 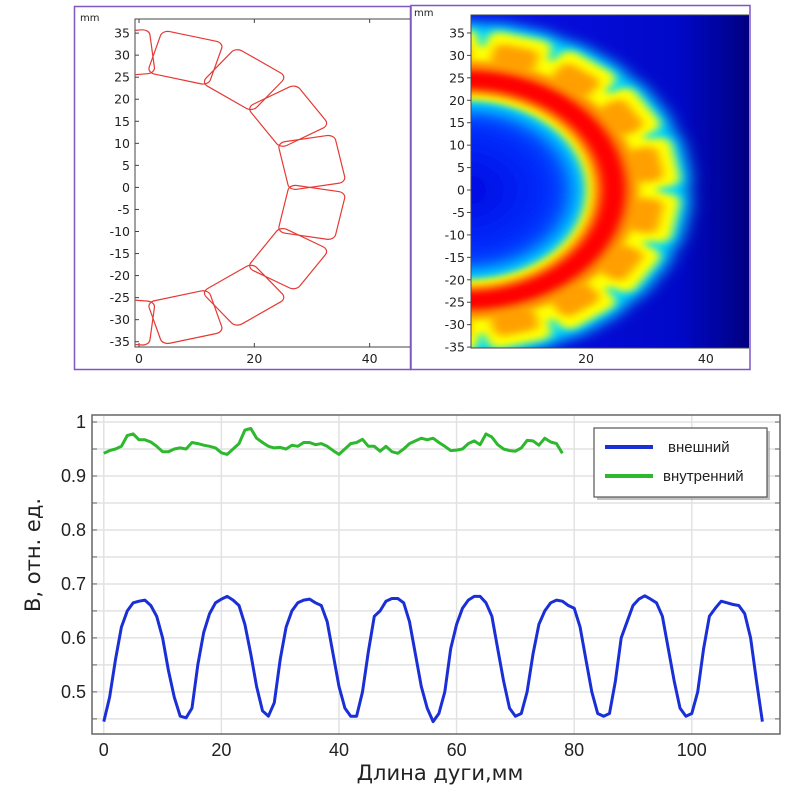 What do you see at coordinates (699, 447) in the screenshot?
I see `legend-label: внешний` at bounding box center [699, 447].